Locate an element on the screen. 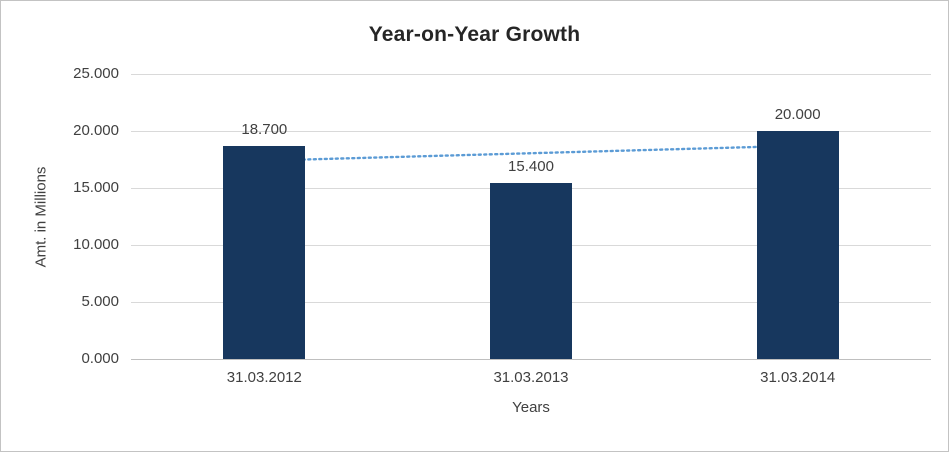 This screenshot has height=452, width=949. y-axis-tick-label: 15.000 is located at coordinates (96, 187).